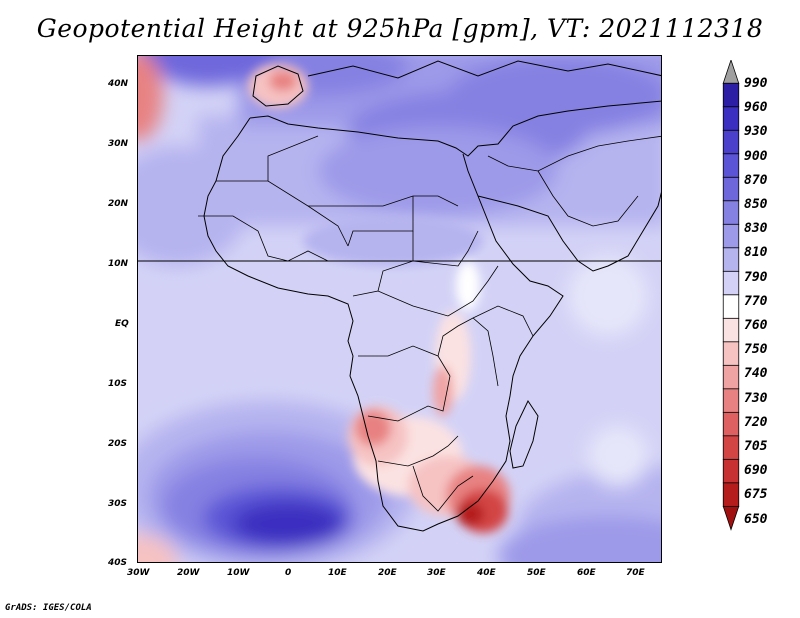 This screenshot has width=800, height=618. What do you see at coordinates (756, 325) in the screenshot?
I see `colorbar-level-label: 760` at bounding box center [756, 325].